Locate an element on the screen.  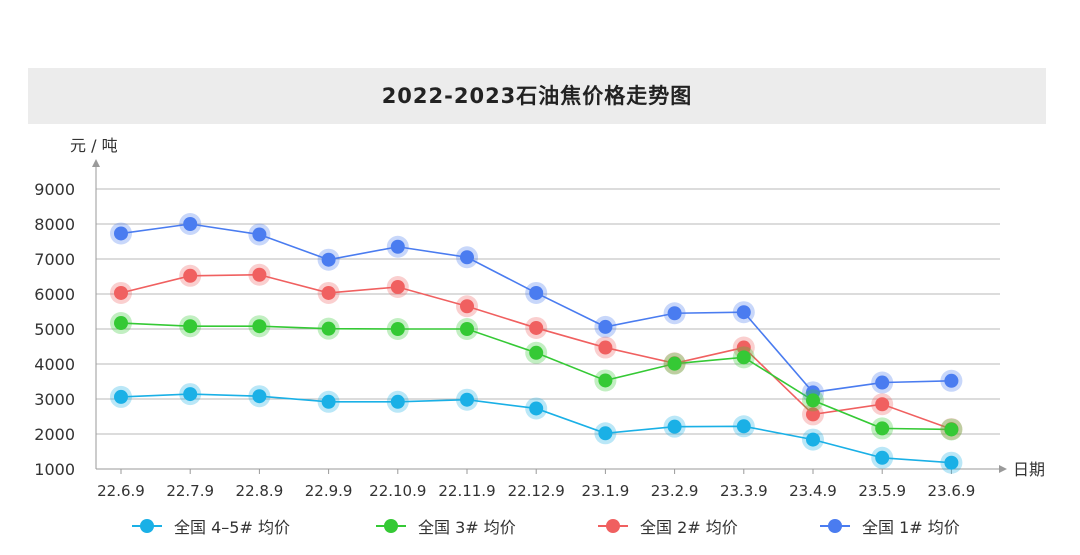
y-axis-arrow is located at coordinates (96, 163).